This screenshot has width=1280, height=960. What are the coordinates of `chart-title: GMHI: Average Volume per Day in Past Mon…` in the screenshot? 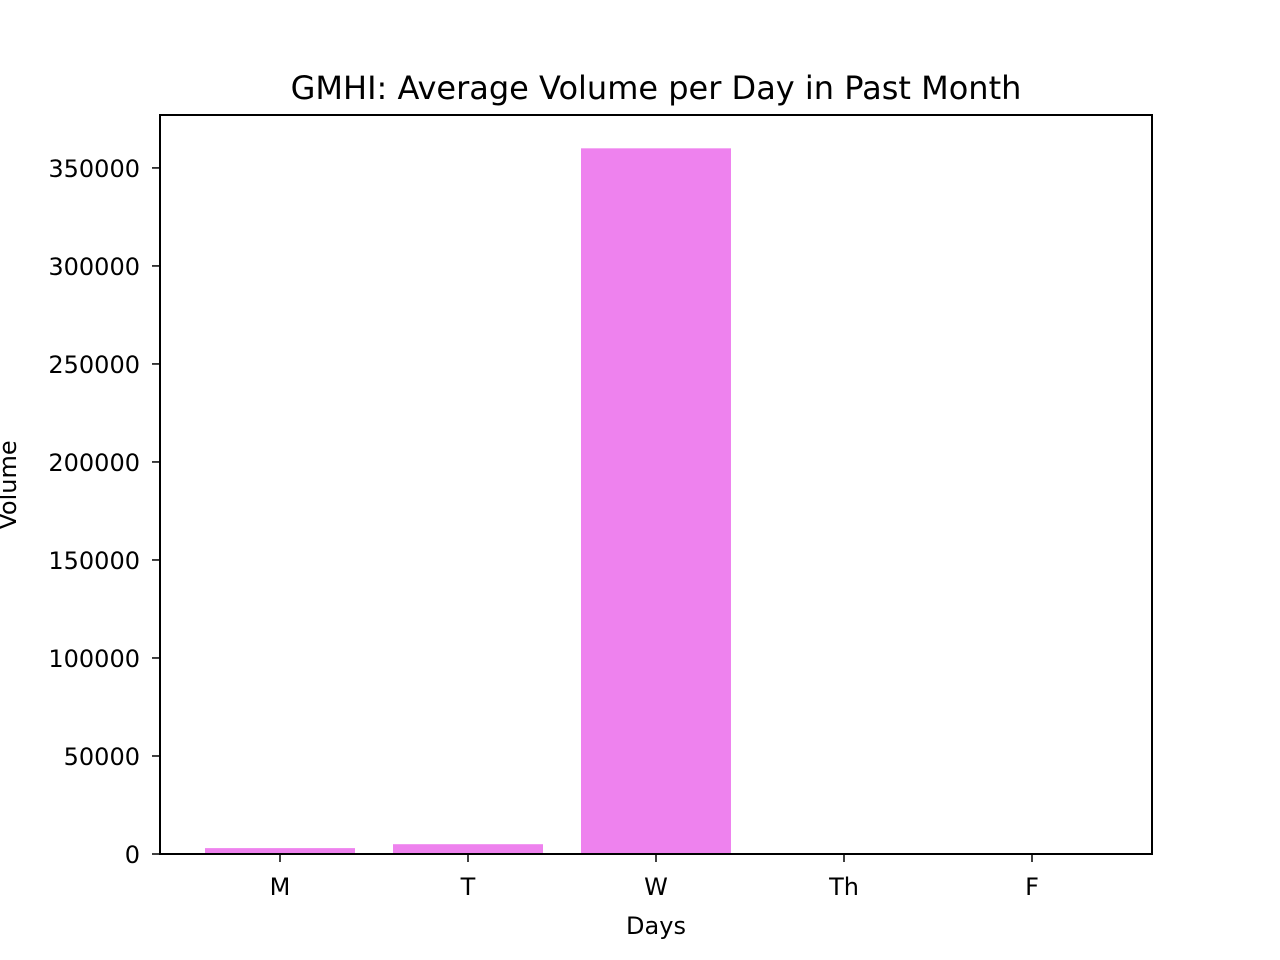 It's located at (656, 88).